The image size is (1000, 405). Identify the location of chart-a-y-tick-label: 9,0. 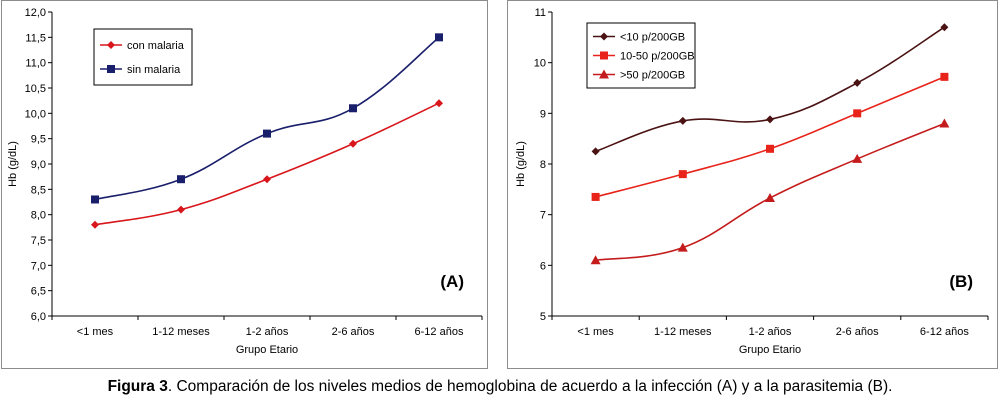
(38, 165).